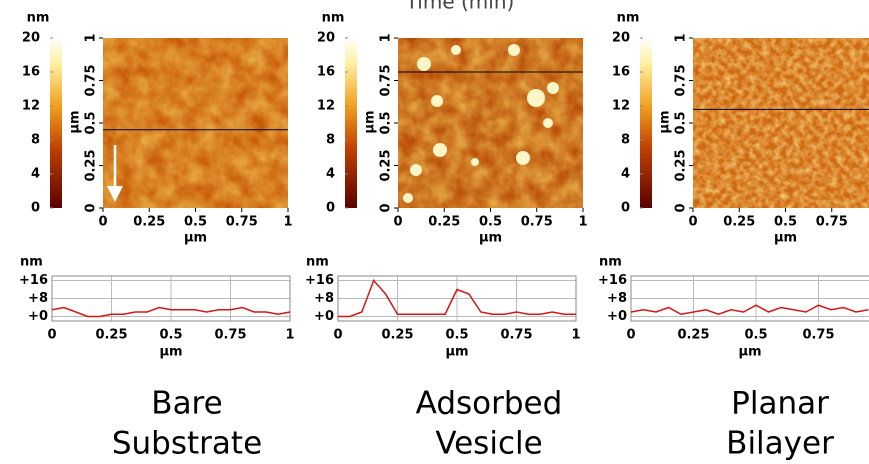 The image size is (869, 464). I want to click on caption: Bare, so click(186, 404).